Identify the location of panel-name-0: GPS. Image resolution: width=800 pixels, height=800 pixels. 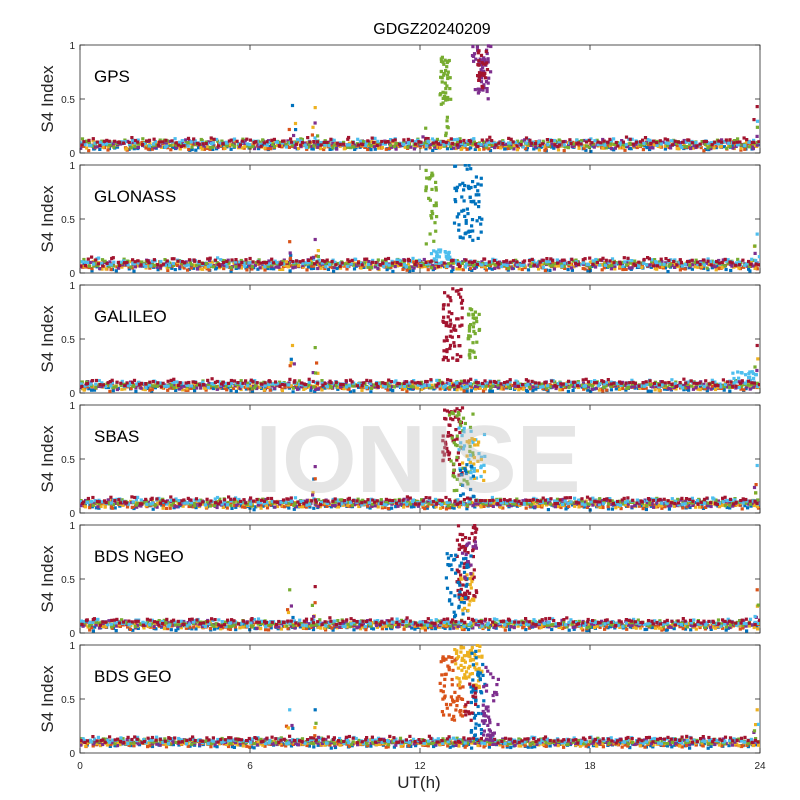
(112, 76).